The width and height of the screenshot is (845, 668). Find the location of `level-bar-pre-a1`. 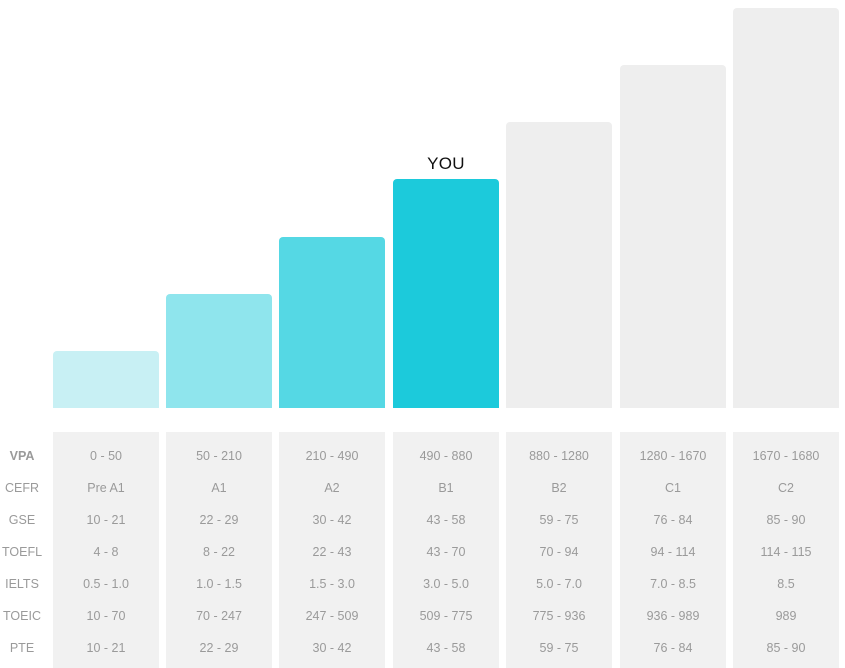

level-bar-pre-a1 is located at coordinates (106, 379).